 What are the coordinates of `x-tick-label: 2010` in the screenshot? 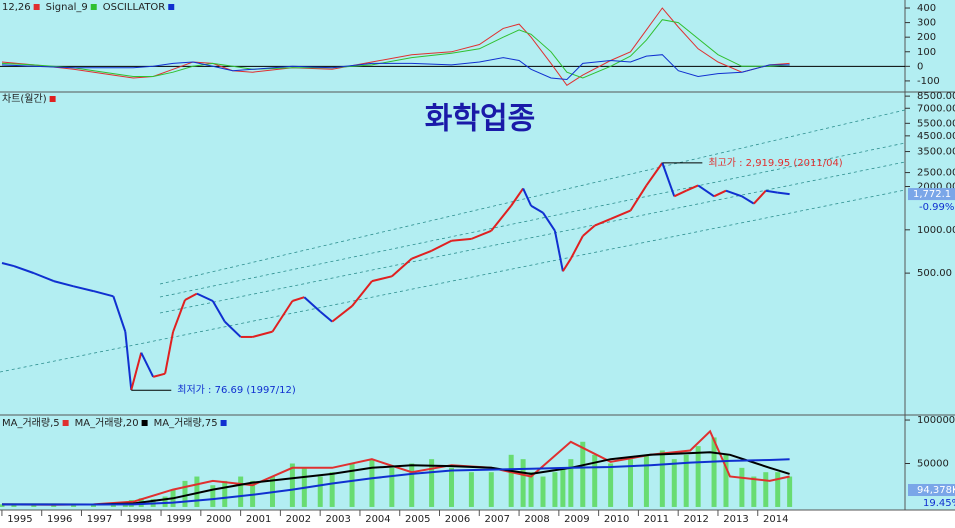 It's located at (616, 519).